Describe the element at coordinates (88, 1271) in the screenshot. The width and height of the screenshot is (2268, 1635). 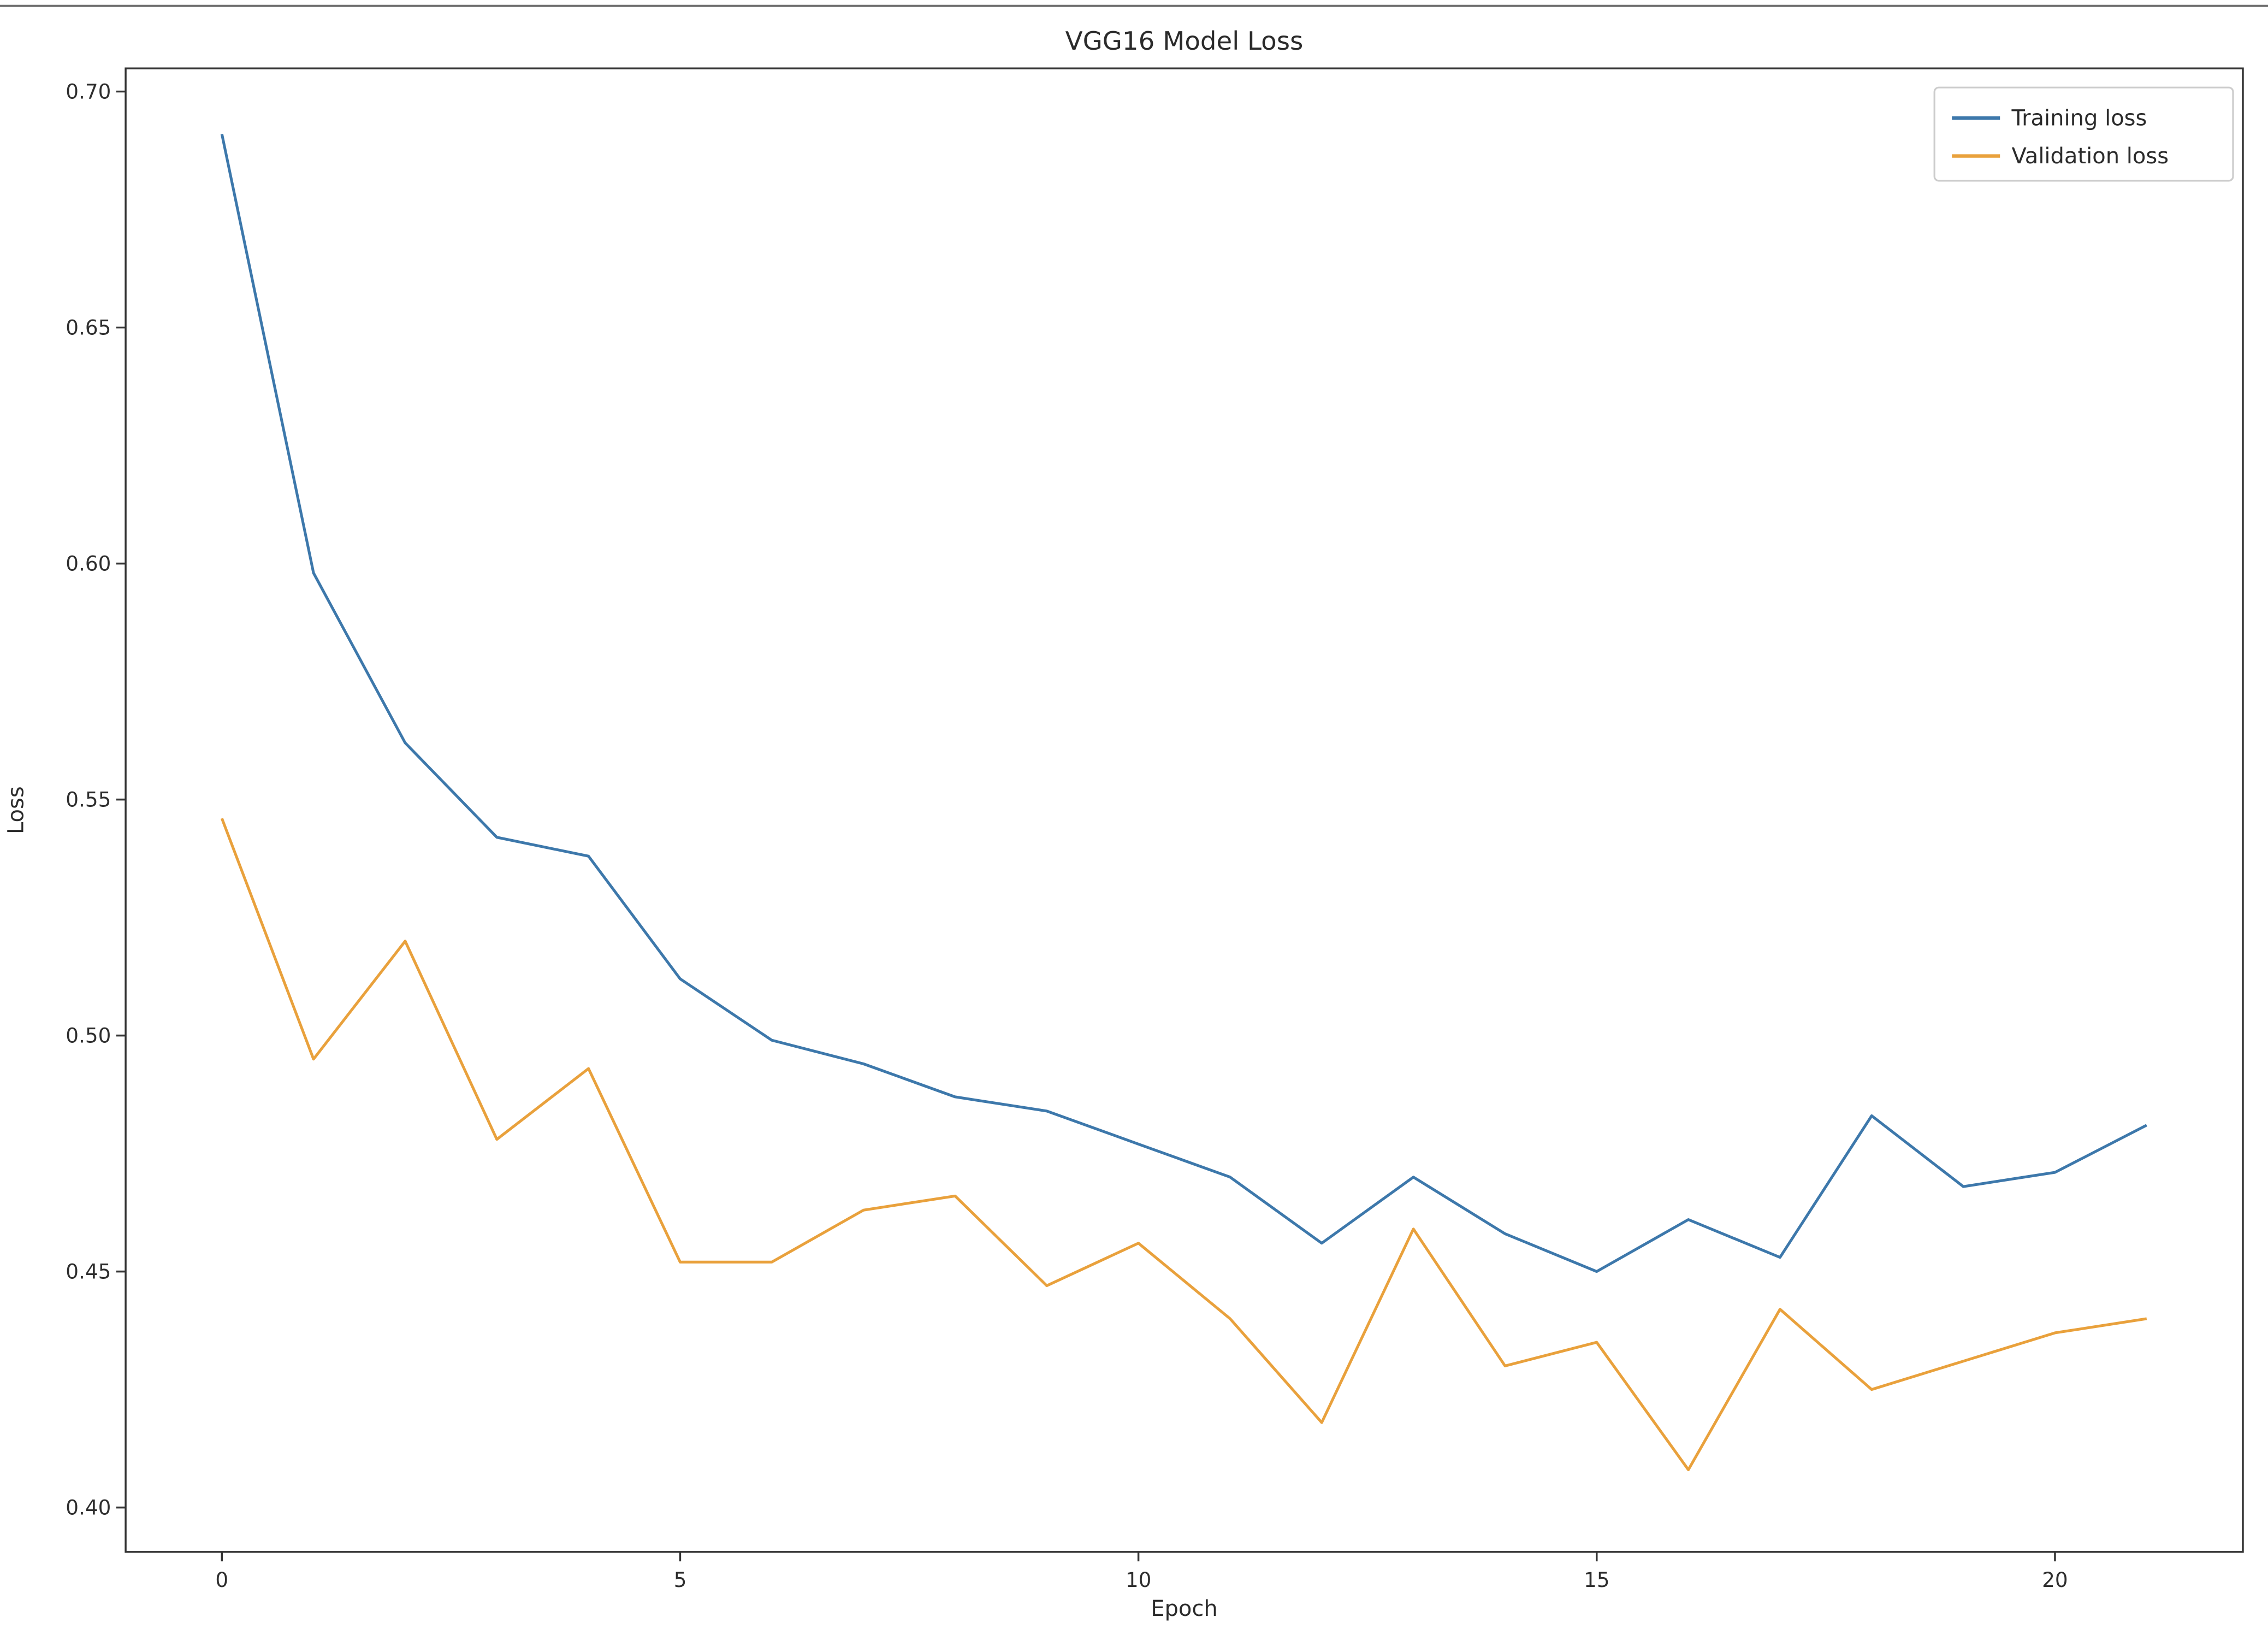
I see `y-tick-label: 0.45` at that location.